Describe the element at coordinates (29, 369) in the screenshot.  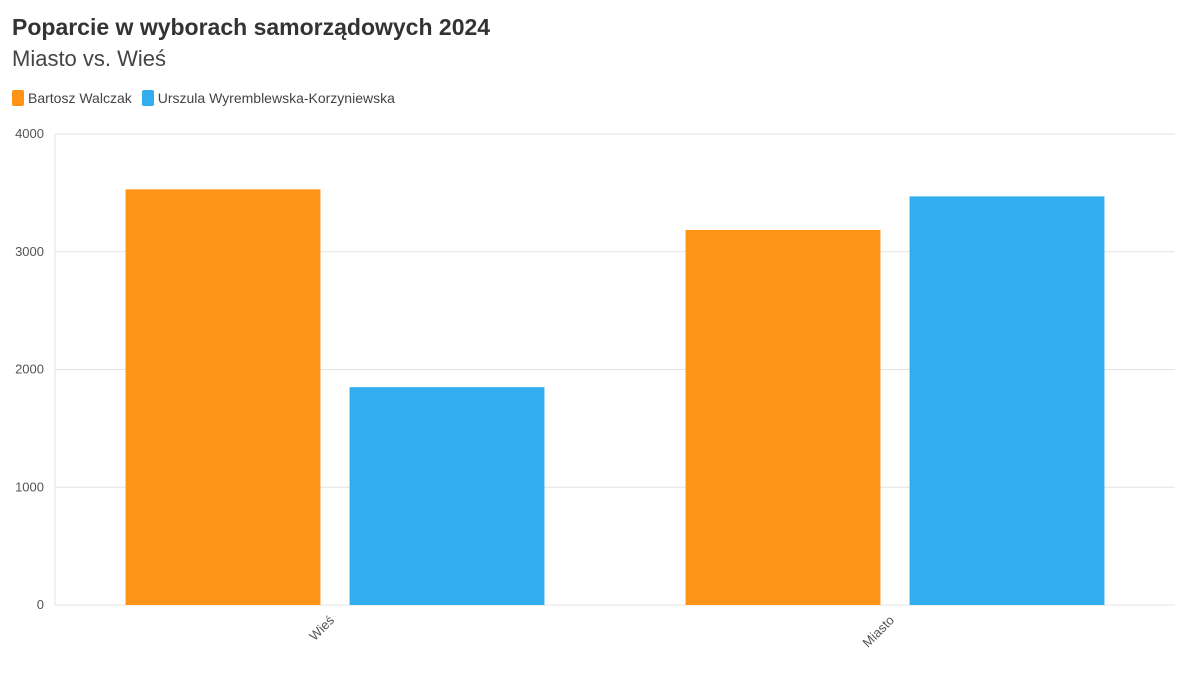
I see `y-tick-label: 2000` at that location.